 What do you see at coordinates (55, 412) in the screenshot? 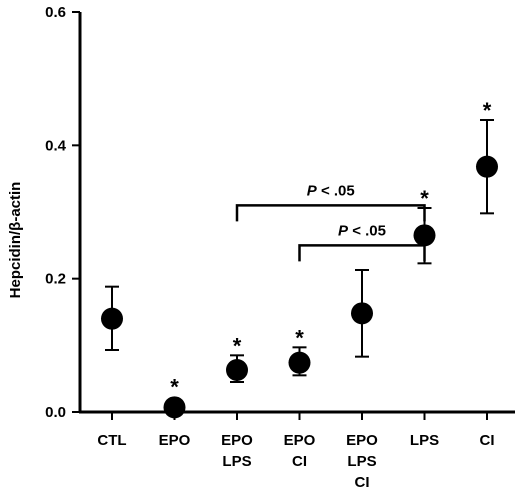
I see `y-tick-label: 0.0` at bounding box center [55, 412].